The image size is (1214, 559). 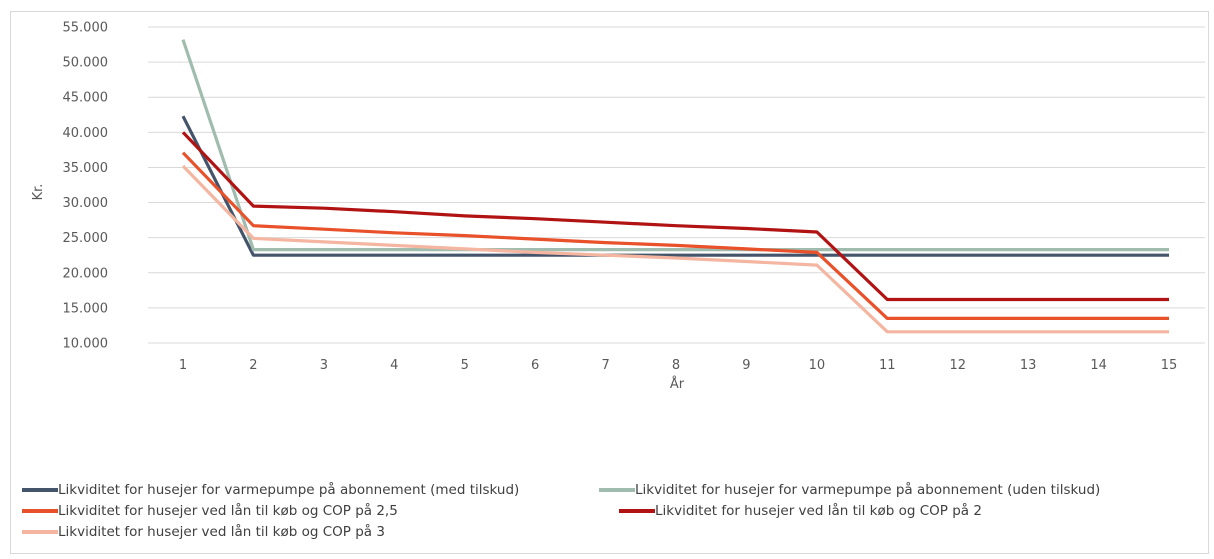 I want to click on y-tick-label: 40.000, so click(x=86, y=133).